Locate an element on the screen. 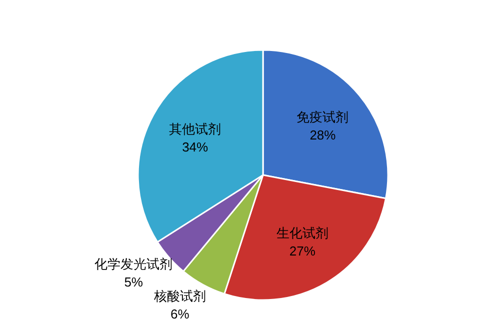  slice-label: 生化试剂 is located at coordinates (302, 233).